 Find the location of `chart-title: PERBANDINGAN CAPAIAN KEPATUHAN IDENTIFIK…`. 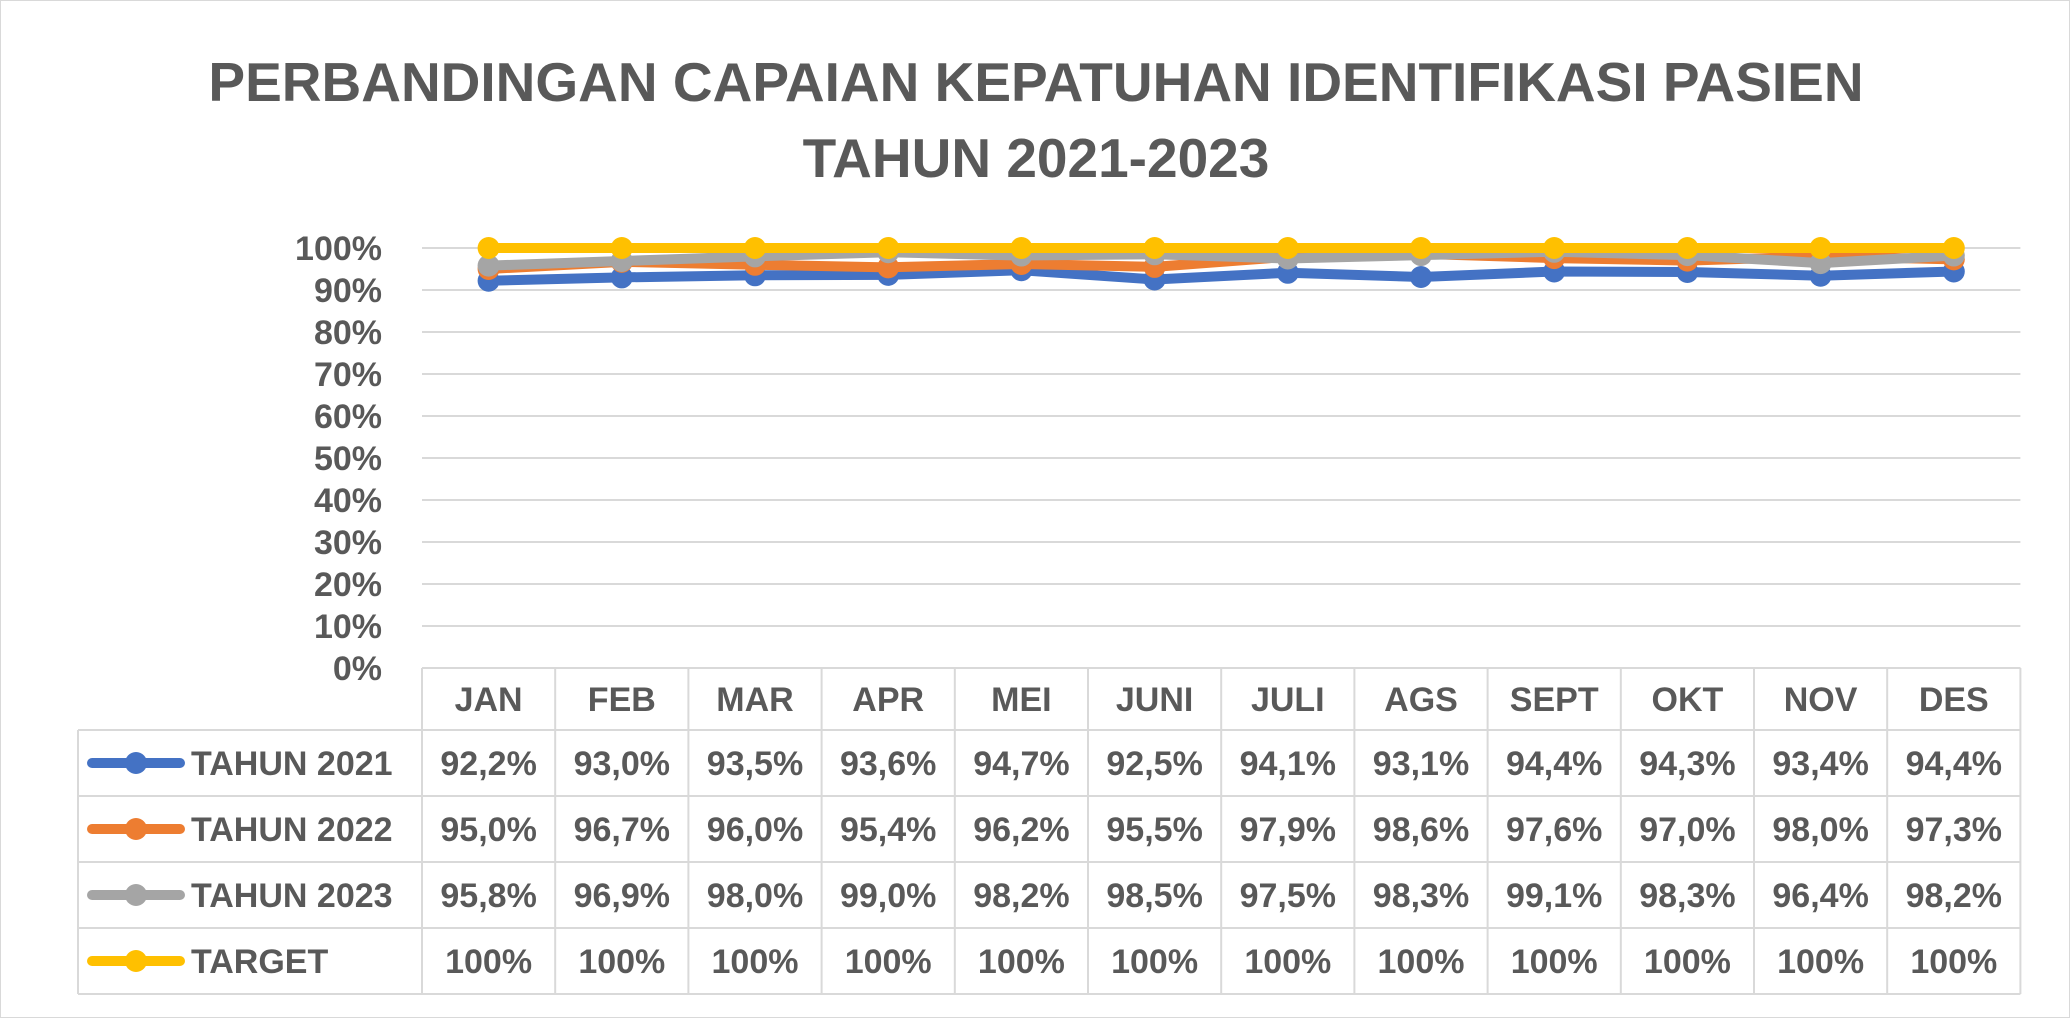

chart-title: PERBANDINGAN CAPAIAN KEPATUHAN IDENTIFIK… is located at coordinates (1036, 120).